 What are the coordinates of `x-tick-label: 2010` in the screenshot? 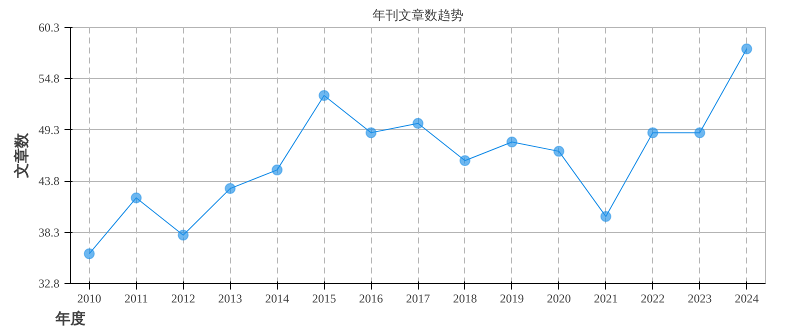 It's located at (89, 299).